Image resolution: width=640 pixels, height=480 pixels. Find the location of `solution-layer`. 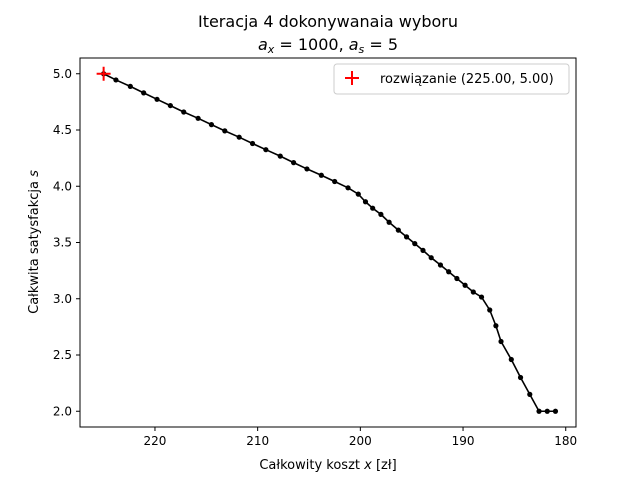

solution-layer is located at coordinates (103, 73).